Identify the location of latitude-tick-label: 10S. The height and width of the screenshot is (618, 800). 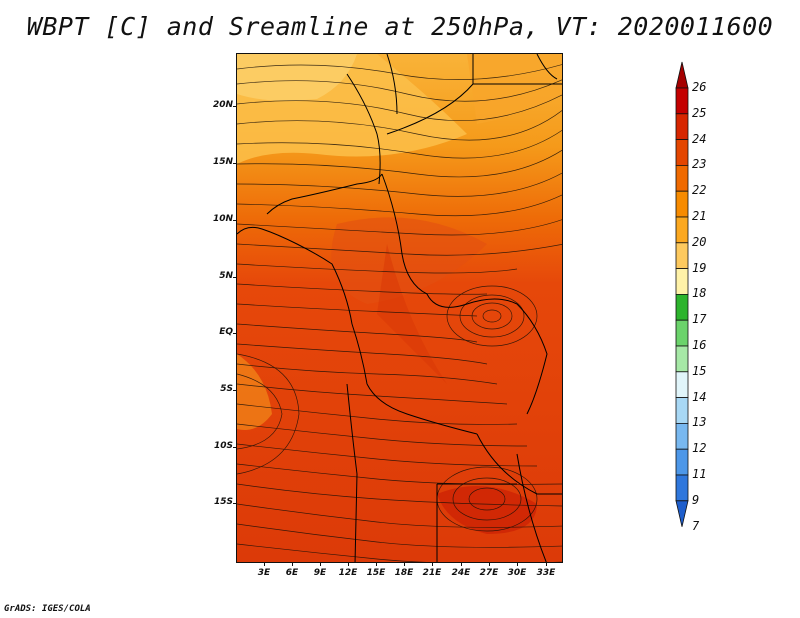
(223, 446).